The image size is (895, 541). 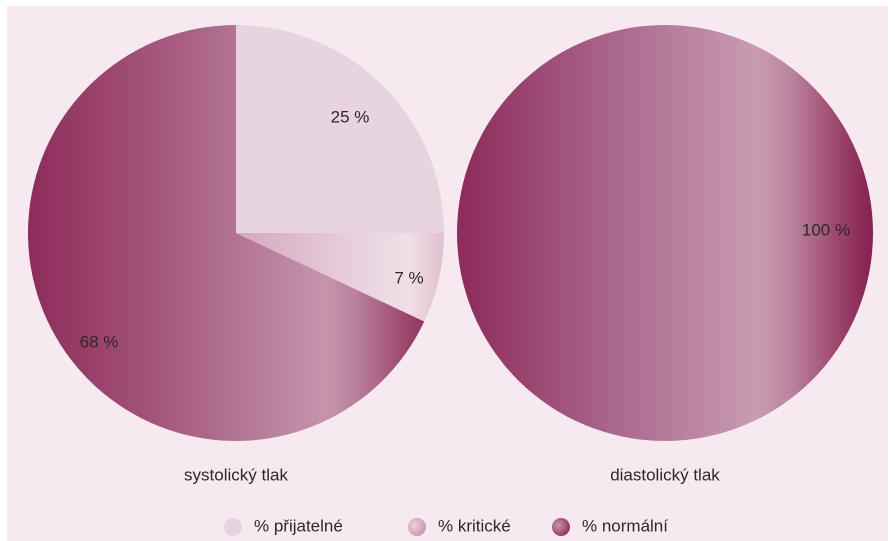 What do you see at coordinates (665, 474) in the screenshot?
I see `pie-caption-2: diastolický tlak` at bounding box center [665, 474].